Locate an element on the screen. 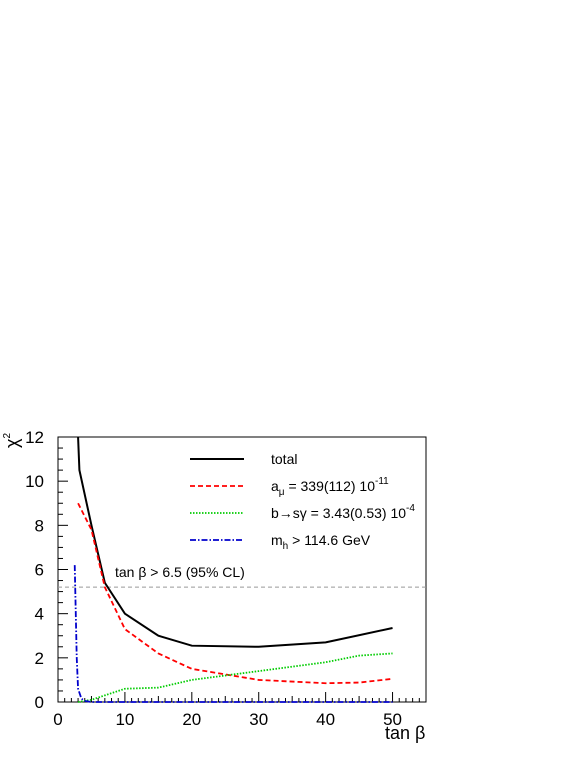 This screenshot has height=757, width=585. y-tick-label: 2 is located at coordinates (39, 658).